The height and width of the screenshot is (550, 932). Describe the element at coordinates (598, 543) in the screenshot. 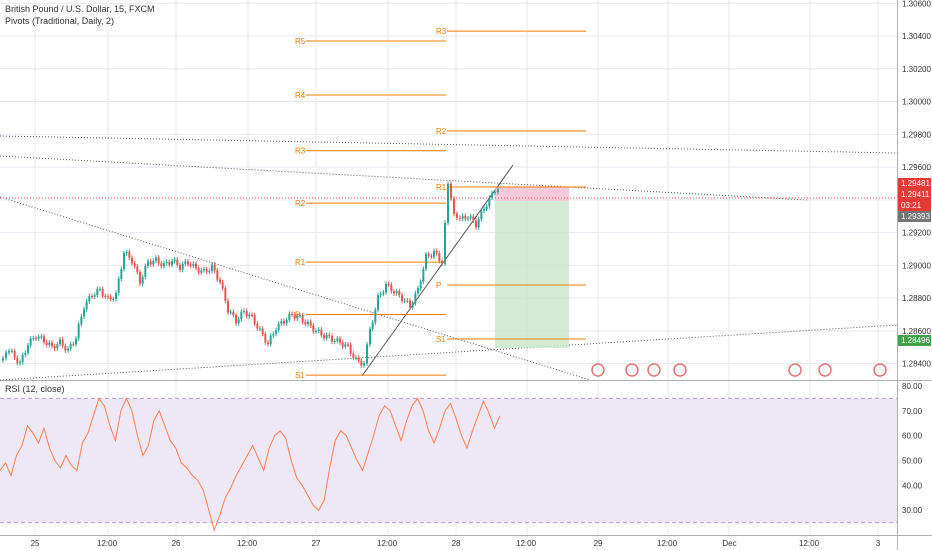

I see `time-tick-label: 29` at that location.